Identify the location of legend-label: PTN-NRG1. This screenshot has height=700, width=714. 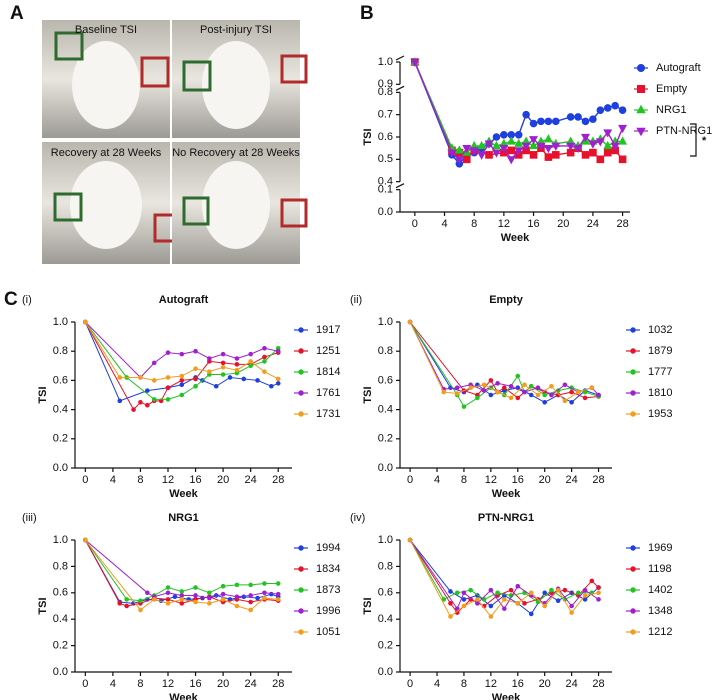
(684, 131).